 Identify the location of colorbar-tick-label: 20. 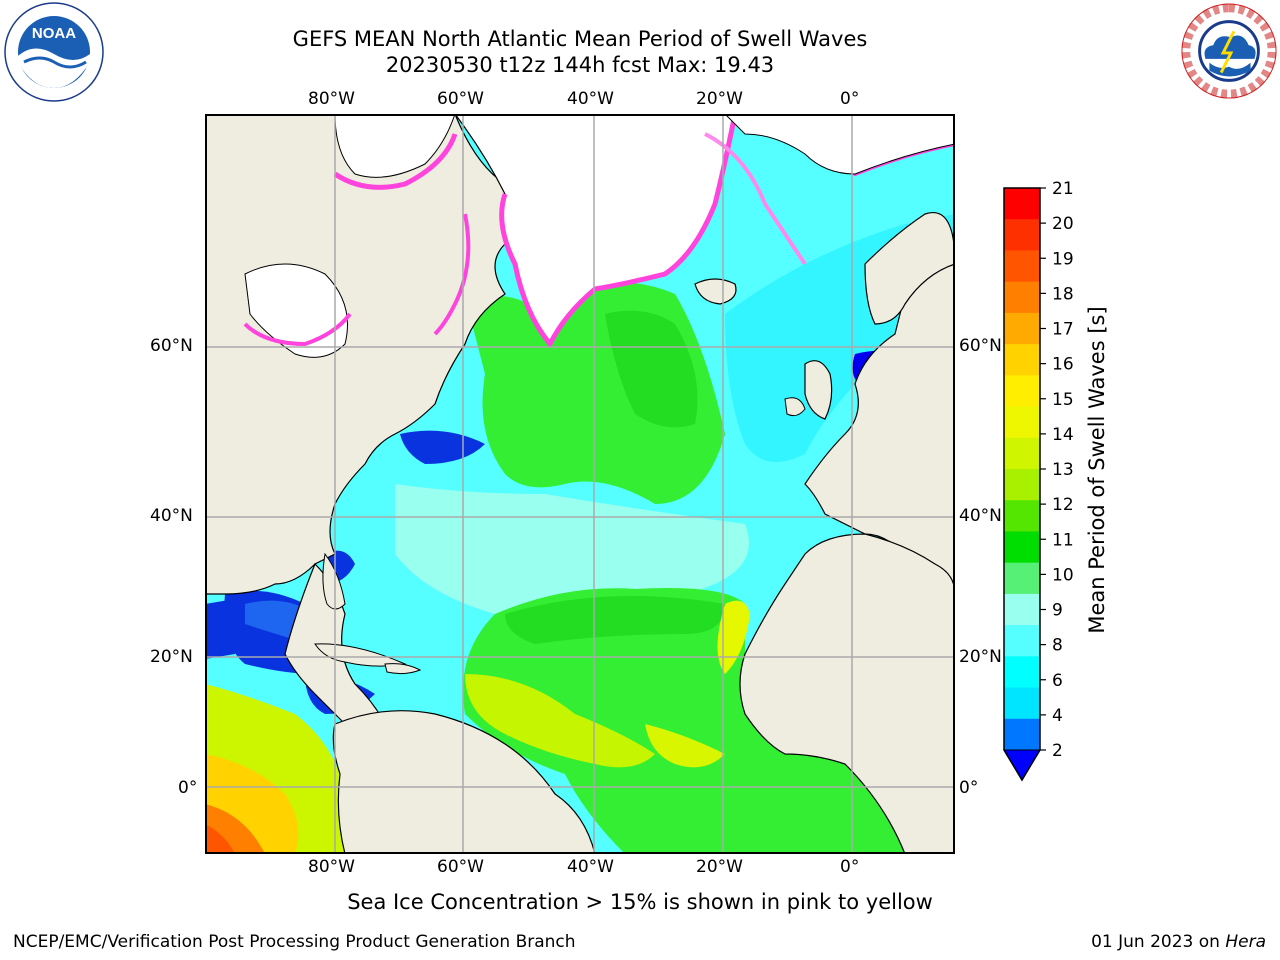
(1063, 224).